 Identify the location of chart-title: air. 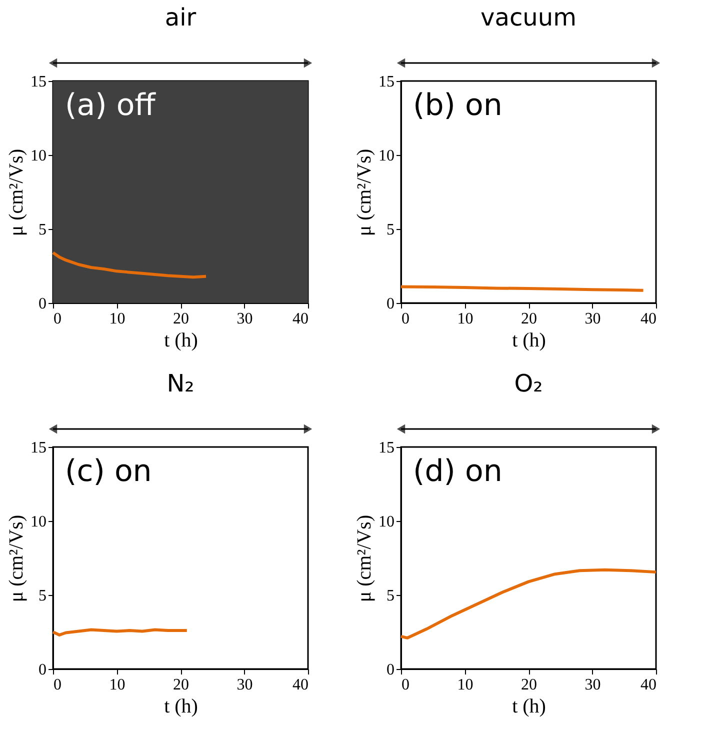
(180, 17).